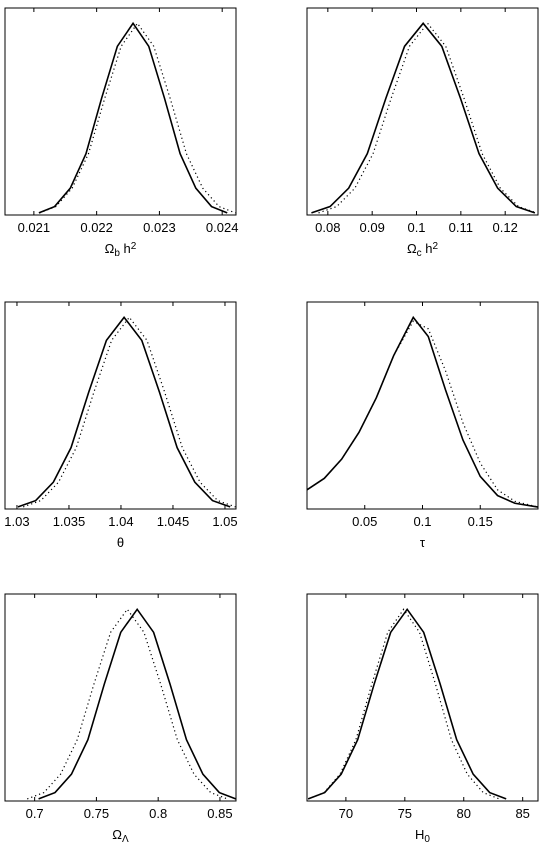 The width and height of the screenshot is (545, 855). I want to click on subplot: 0.05 0.1 0.15 τ, so click(422, 425).